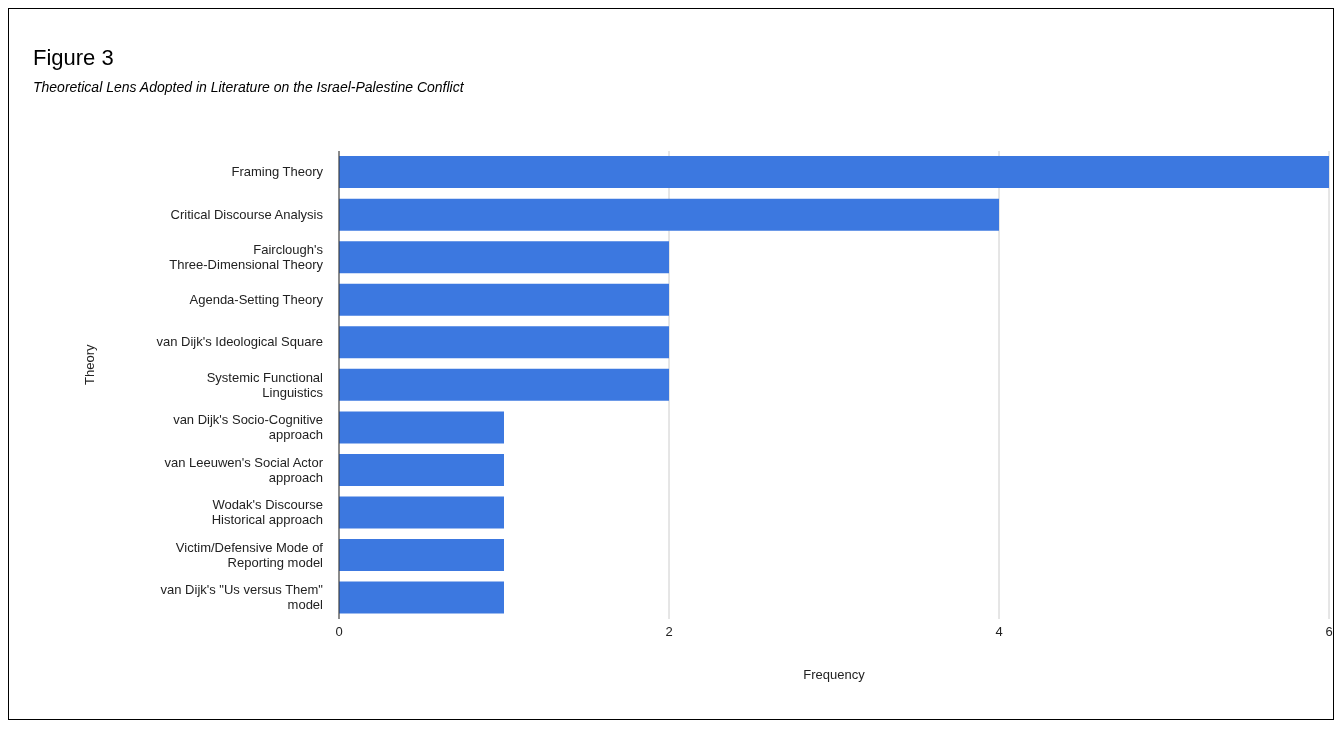  What do you see at coordinates (244, 469) in the screenshot?
I see `y-tick-label: van Leeuwen's Social Actor approach` at bounding box center [244, 469].